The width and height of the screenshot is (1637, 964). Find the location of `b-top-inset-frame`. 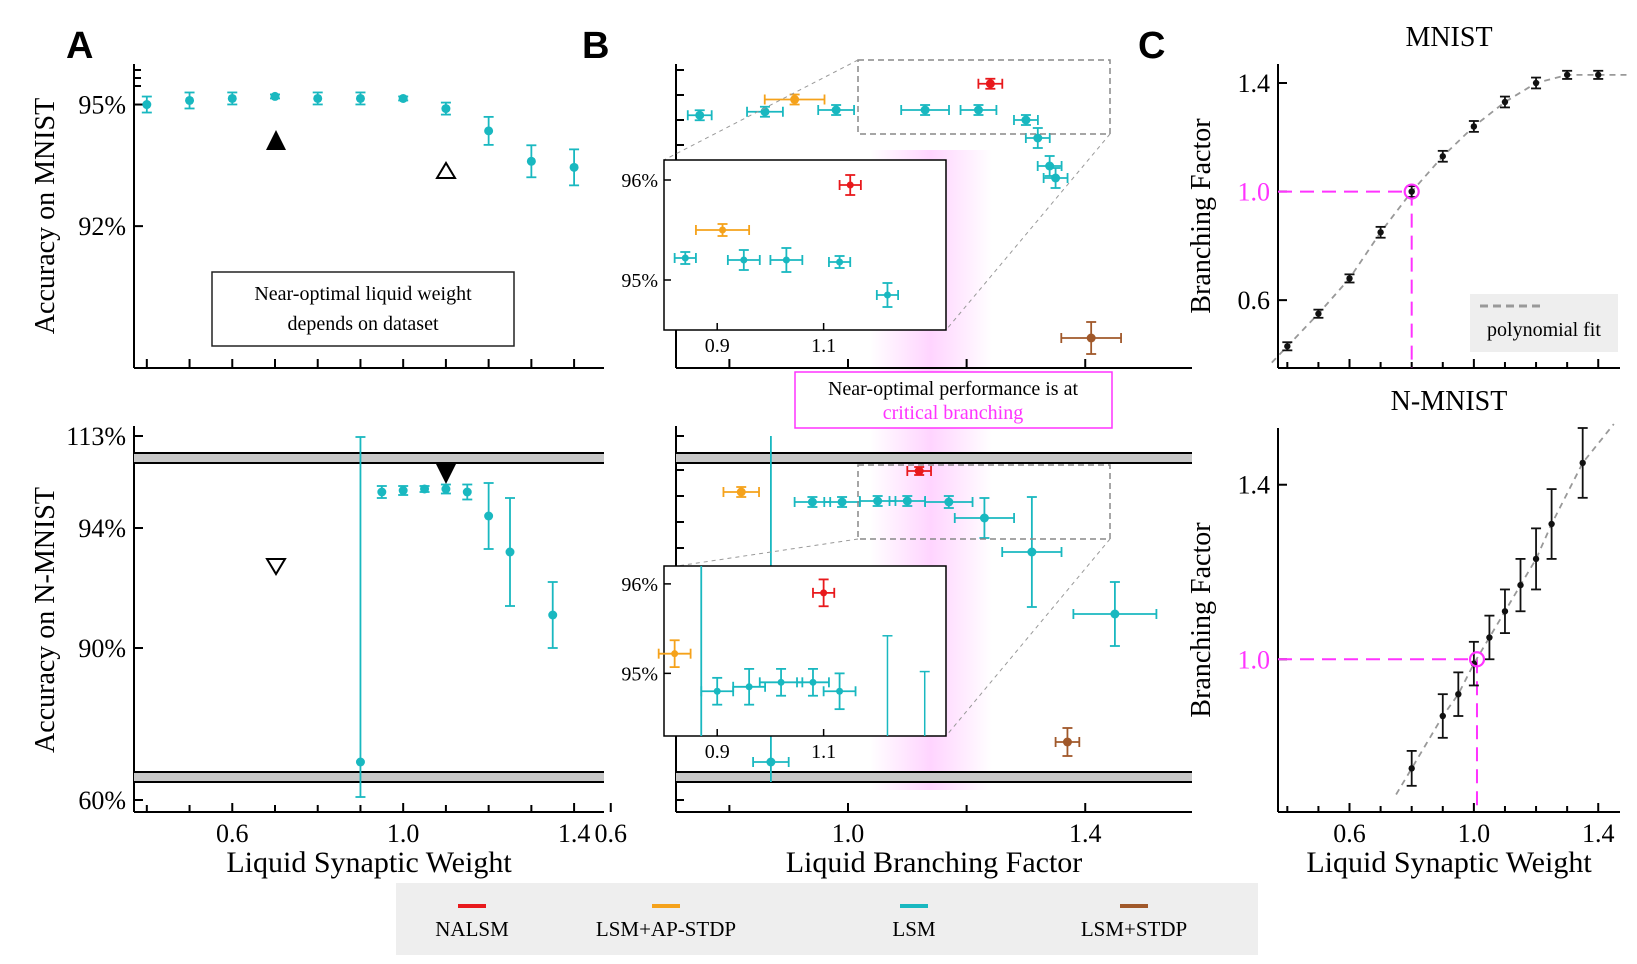

b-top-inset-frame is located at coordinates (805, 245).